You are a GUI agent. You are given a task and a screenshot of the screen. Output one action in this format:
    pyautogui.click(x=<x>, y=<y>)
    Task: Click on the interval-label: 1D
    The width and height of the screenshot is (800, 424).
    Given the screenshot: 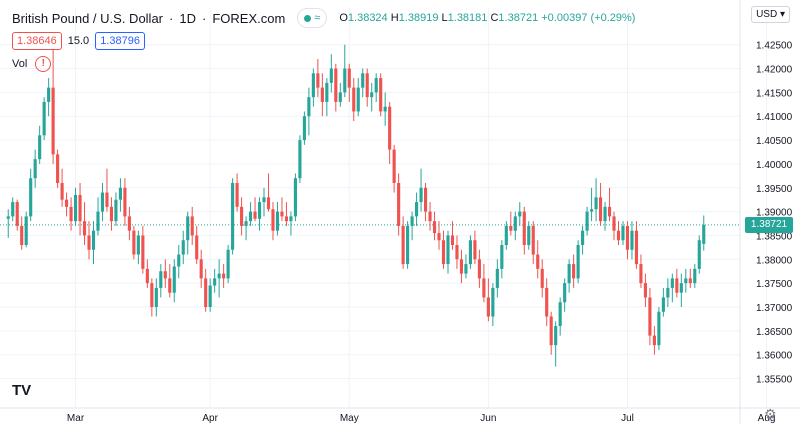 What is the action you would take?
    pyautogui.click(x=187, y=18)
    